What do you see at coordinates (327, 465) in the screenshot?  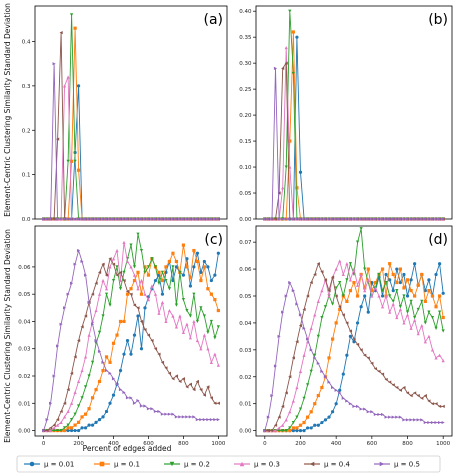 I see `legend-item: μ = 0.4` at bounding box center [327, 465].